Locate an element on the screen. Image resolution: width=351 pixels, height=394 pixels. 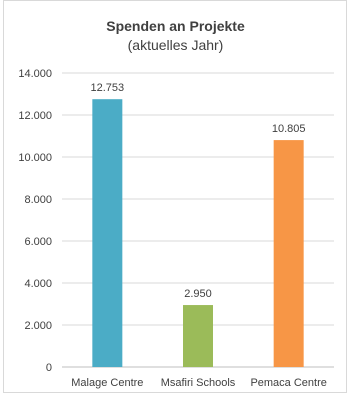
y-tick-label: 10.000 is located at coordinates (35, 158).